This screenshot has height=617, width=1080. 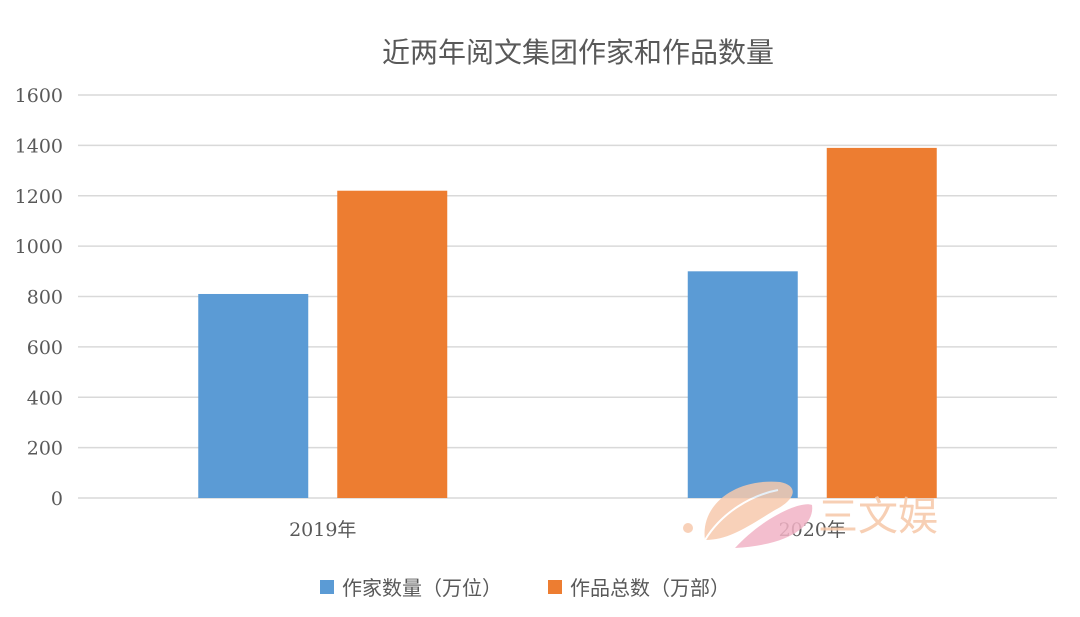 I want to click on legend-swatch-works, so click(x=555, y=587).